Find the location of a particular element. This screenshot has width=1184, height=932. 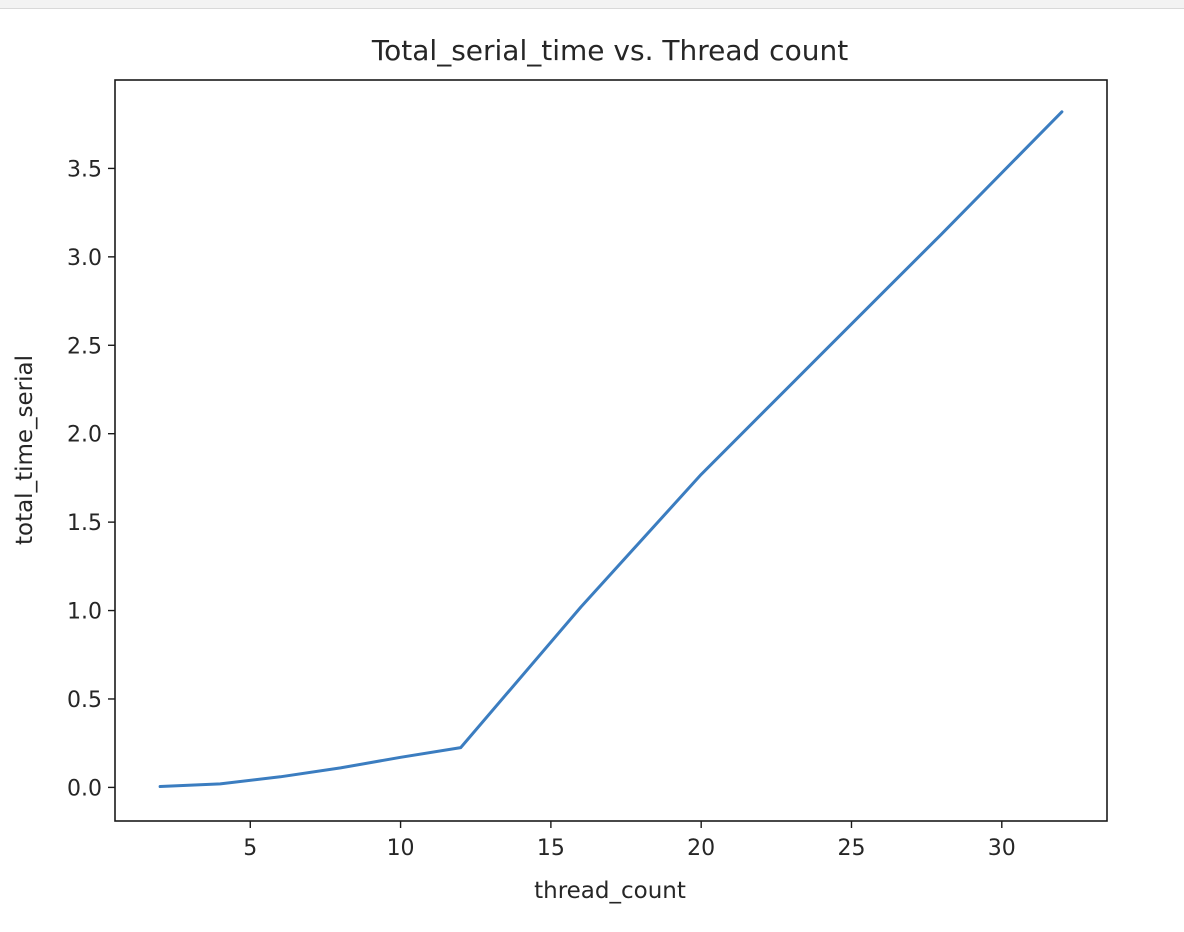

y-tick-label: 2.0 is located at coordinates (84, 435).